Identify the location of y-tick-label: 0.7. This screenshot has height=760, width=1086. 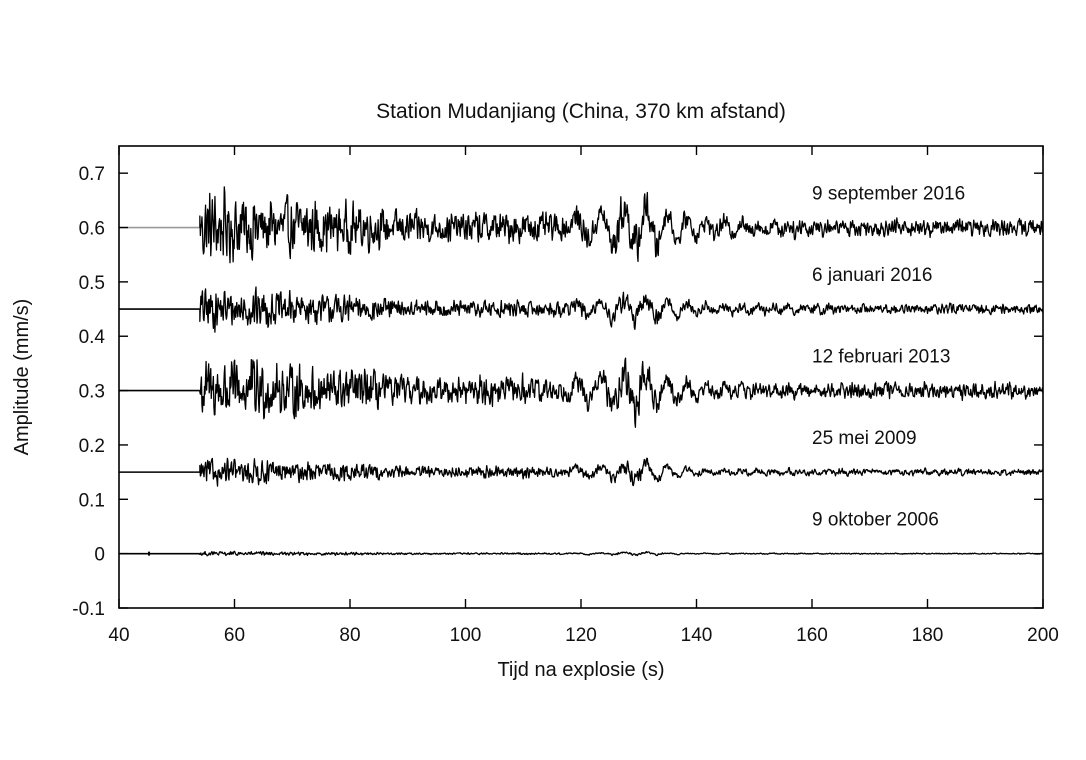
(92, 174).